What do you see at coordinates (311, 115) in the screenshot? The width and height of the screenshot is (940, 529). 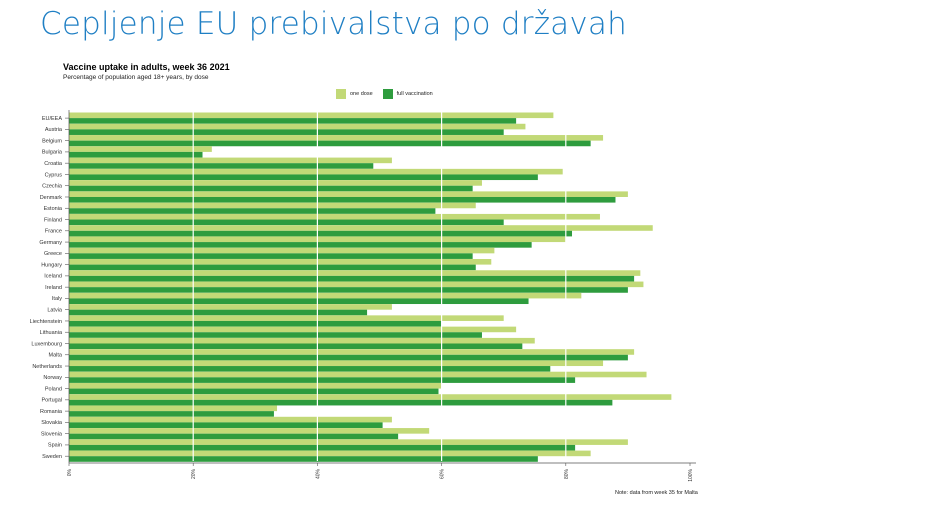 I see `bar-one-dose-eu-eea` at bounding box center [311, 115].